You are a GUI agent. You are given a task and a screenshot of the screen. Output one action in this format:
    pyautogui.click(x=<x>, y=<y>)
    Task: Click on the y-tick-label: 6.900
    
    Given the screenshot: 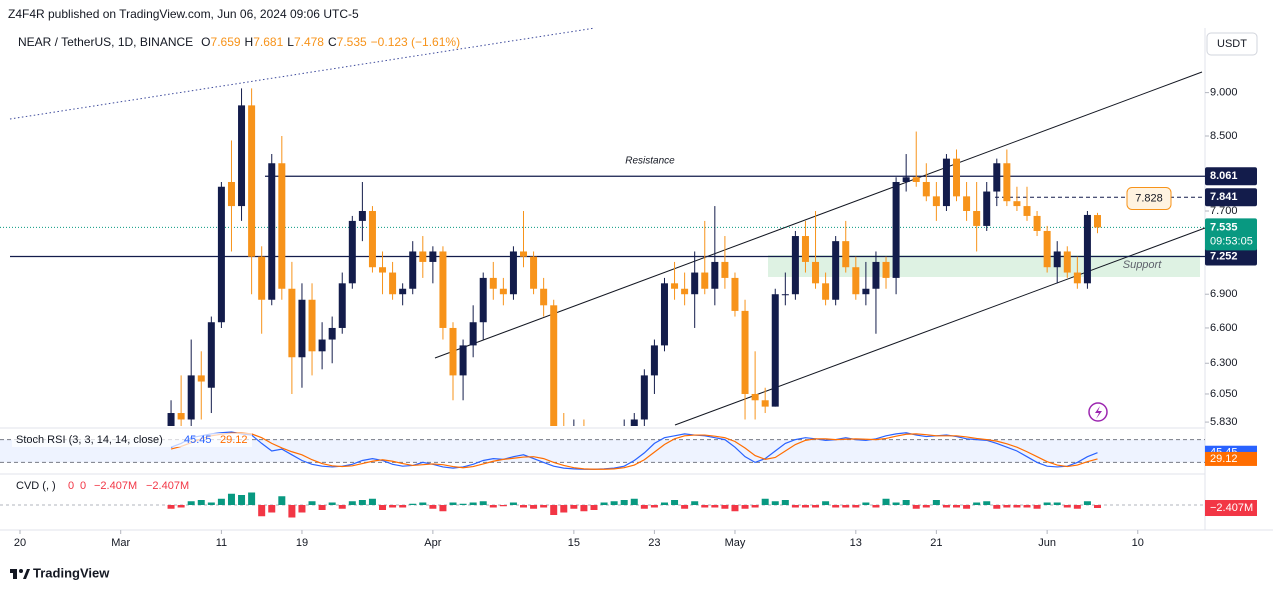 What is the action you would take?
    pyautogui.click(x=1224, y=294)
    